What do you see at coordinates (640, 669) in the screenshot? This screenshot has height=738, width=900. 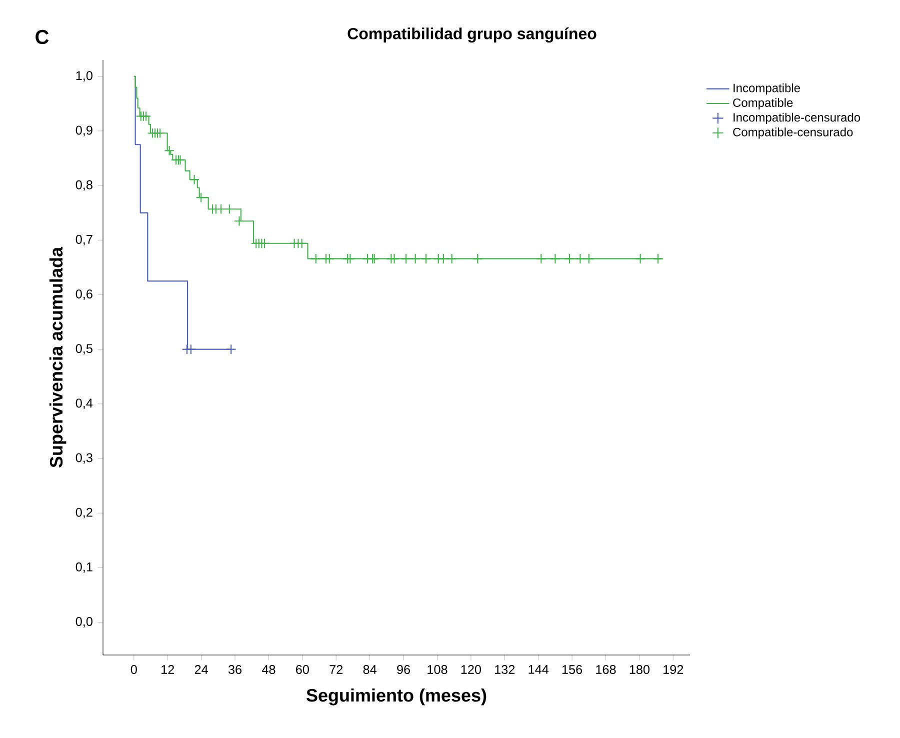 I see `x-tick-label: 180` at bounding box center [640, 669].